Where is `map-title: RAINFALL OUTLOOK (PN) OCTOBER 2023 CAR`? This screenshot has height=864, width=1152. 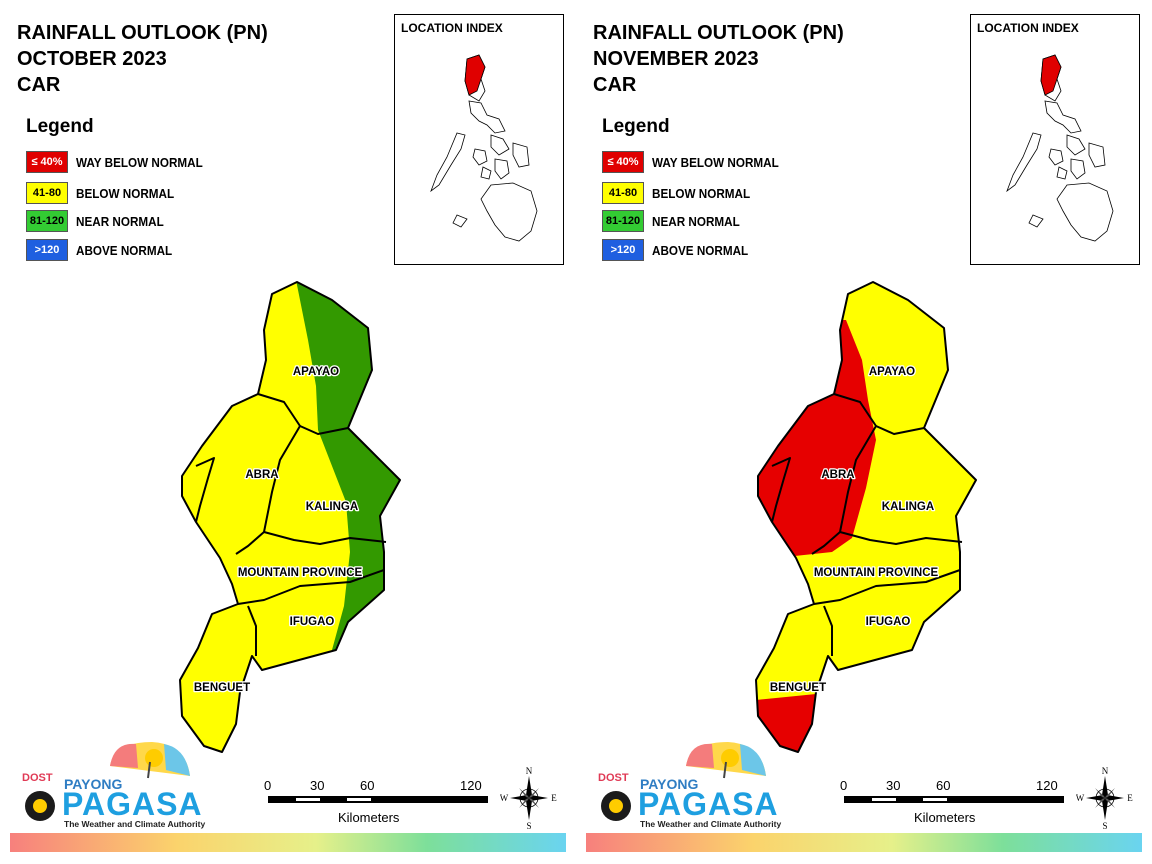 map-title: RAINFALL OUTLOOK (PN) OCTOBER 2023 CAR is located at coordinates (142, 59).